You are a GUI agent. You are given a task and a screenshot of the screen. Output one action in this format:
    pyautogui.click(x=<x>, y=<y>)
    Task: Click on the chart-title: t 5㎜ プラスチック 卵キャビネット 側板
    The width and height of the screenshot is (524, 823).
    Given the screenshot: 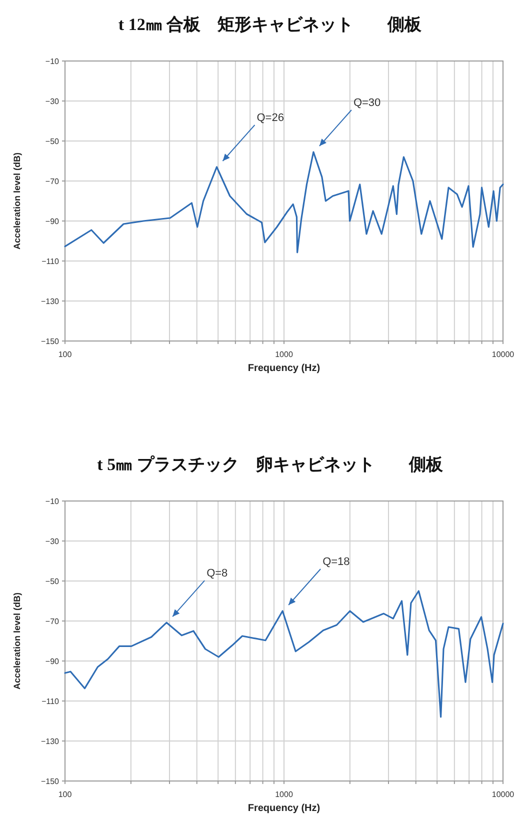 What is the action you would take?
    pyautogui.click(x=270, y=464)
    